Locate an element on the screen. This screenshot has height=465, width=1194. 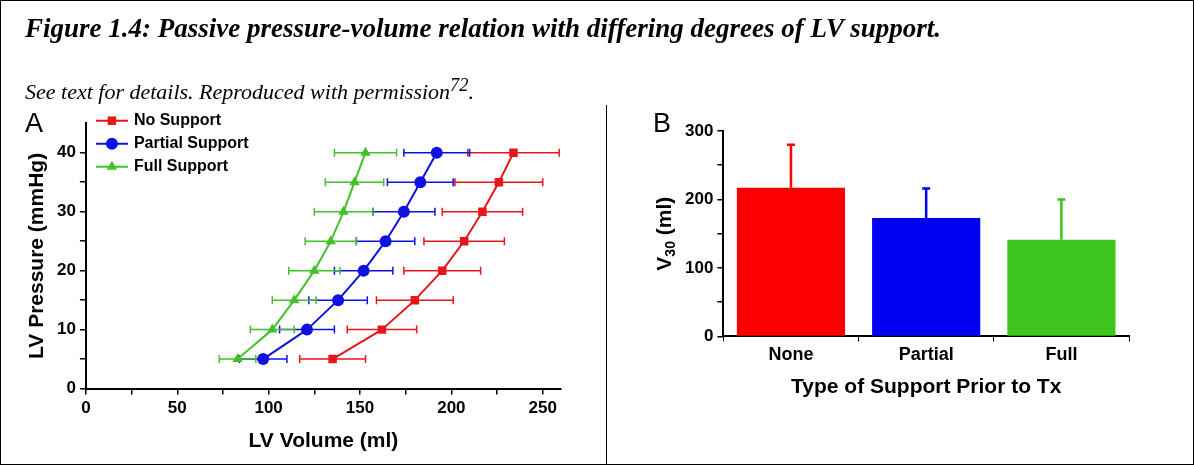
y-tick-label: 30 is located at coordinates (66, 211).